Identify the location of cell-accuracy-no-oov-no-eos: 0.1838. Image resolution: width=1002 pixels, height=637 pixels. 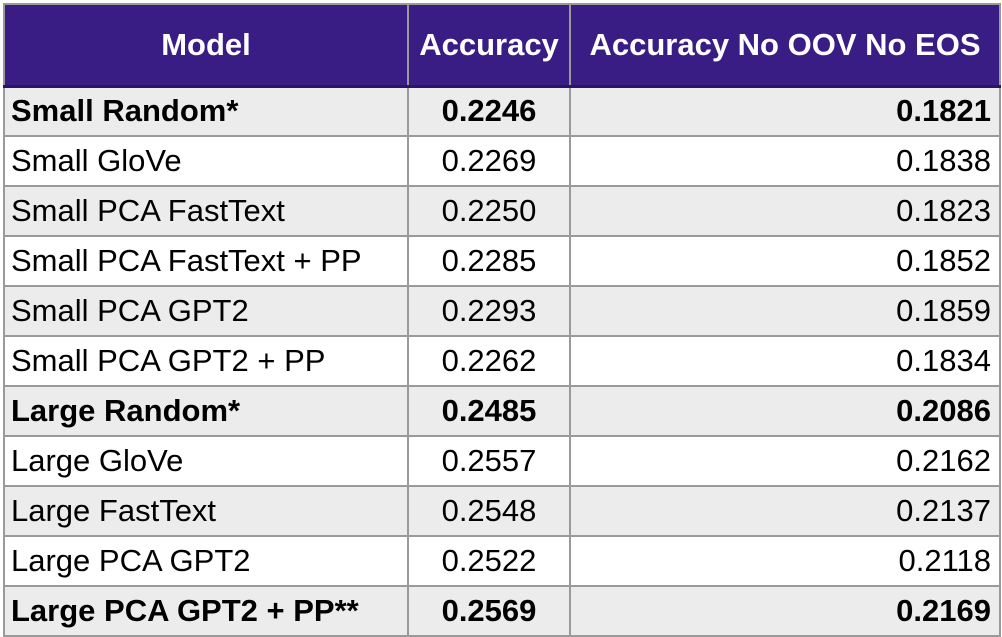
(785, 161).